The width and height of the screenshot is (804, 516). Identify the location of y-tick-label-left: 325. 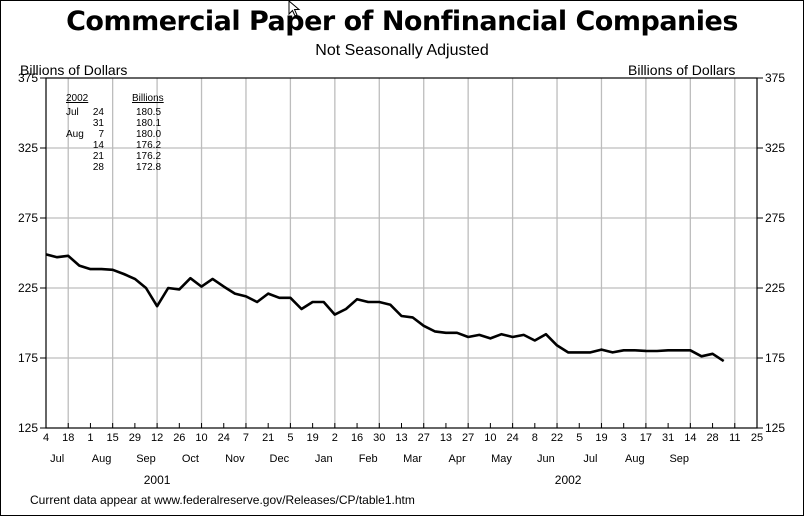
(28, 148).